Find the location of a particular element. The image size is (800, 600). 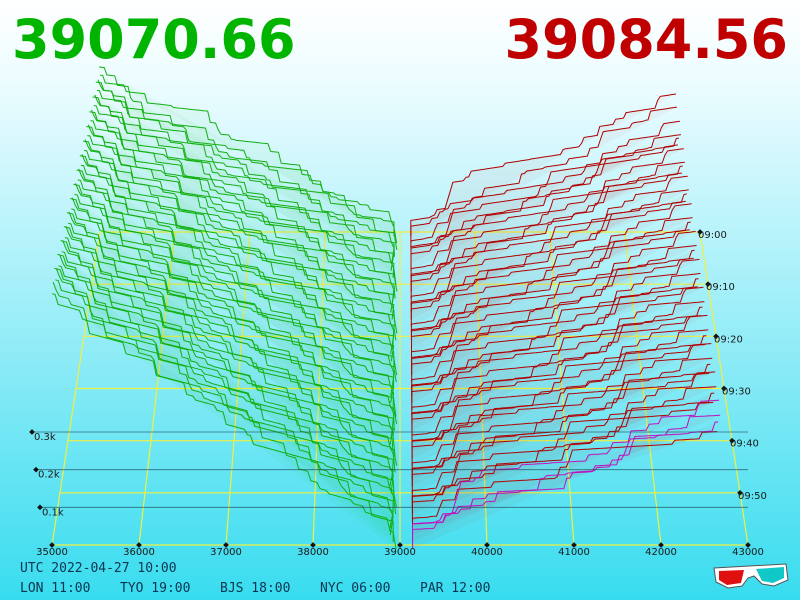

price-tick-label: 43000 is located at coordinates (748, 552).